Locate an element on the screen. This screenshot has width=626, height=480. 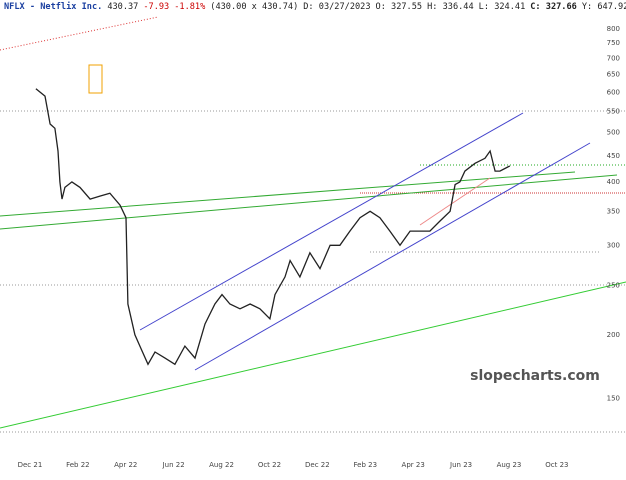
x-tick-label: Dec 22 is located at coordinates (317, 465).